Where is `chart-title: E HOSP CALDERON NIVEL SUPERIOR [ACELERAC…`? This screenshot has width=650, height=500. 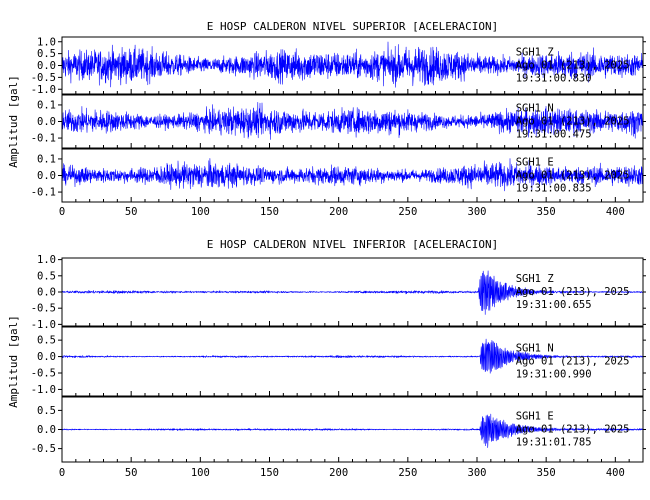
chart-title: E HOSP CALDERON NIVEL SUPERIOR [ACELERAC… is located at coordinates (352, 26).